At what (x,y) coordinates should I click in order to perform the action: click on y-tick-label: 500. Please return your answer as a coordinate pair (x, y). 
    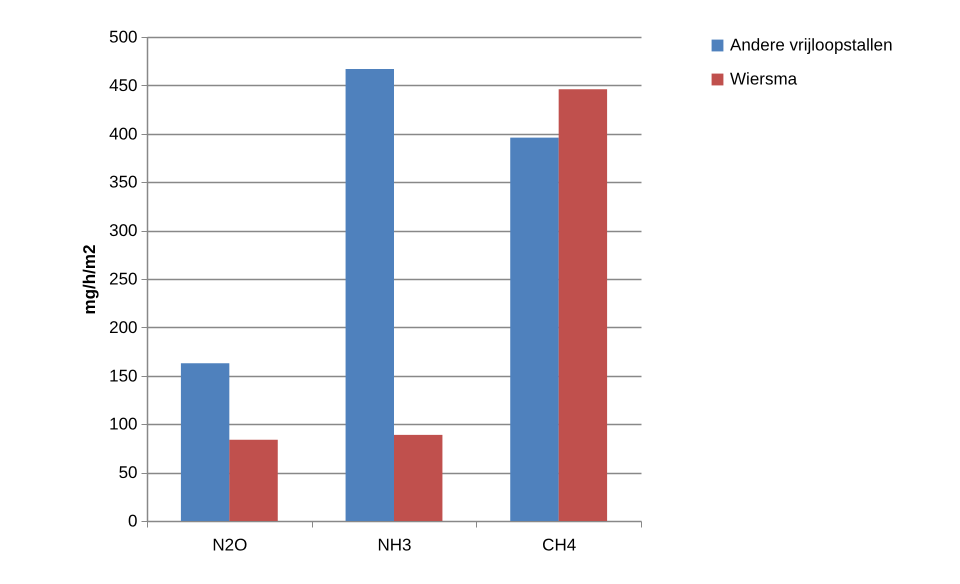
    Looking at the image, I should click on (123, 37).